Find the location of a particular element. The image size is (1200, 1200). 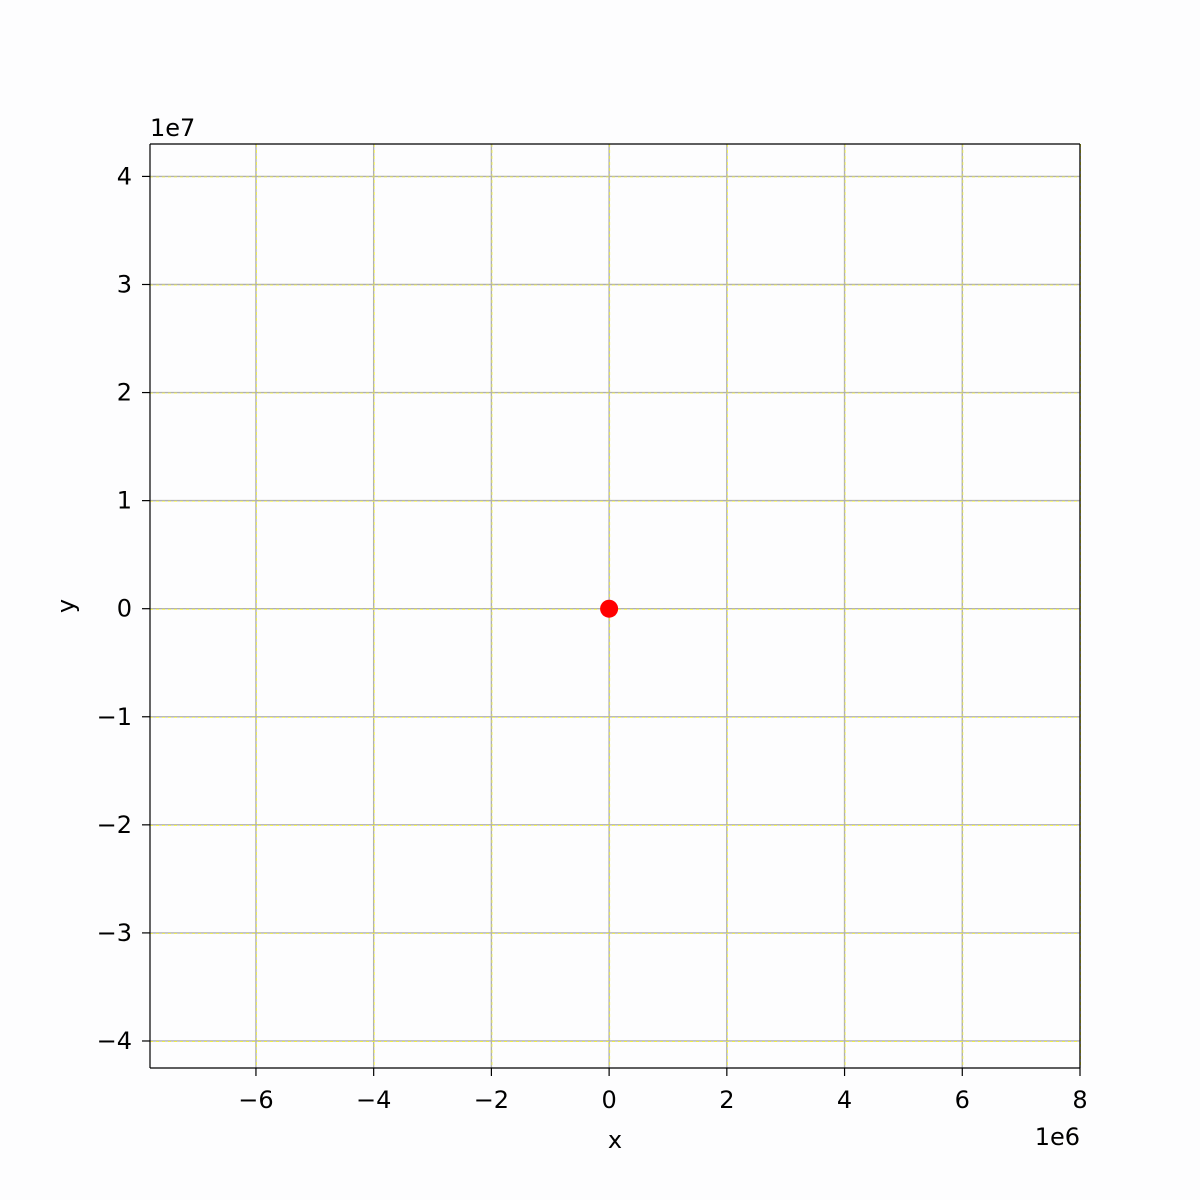

x-offset-label: 1e6 is located at coordinates (1057, 1137).